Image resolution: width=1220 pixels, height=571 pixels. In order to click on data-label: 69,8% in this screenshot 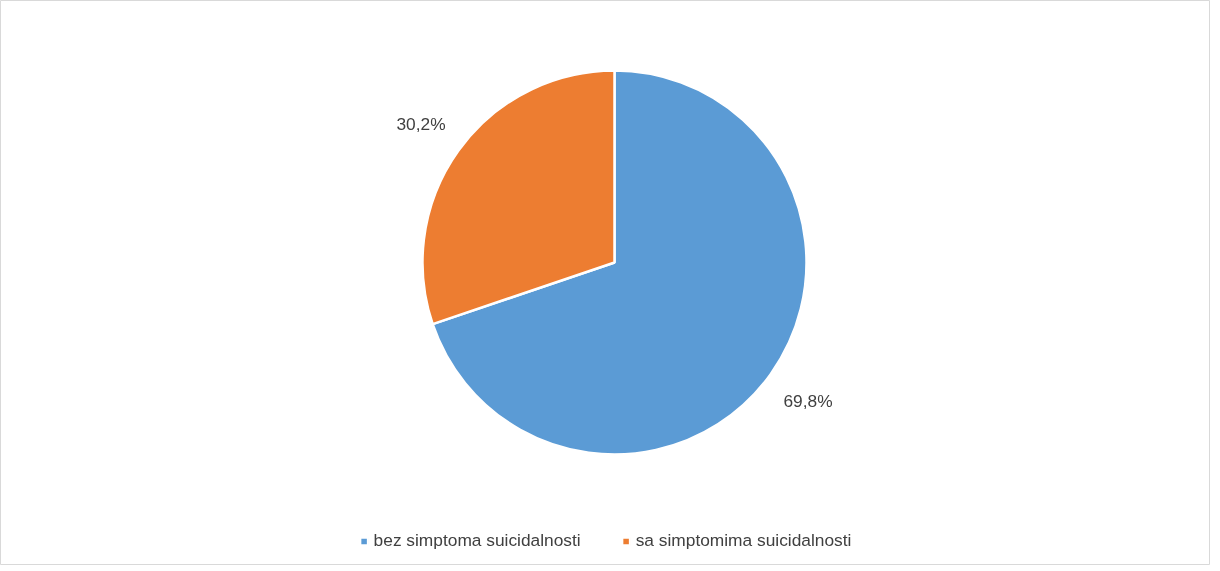, I will do `click(808, 401)`.